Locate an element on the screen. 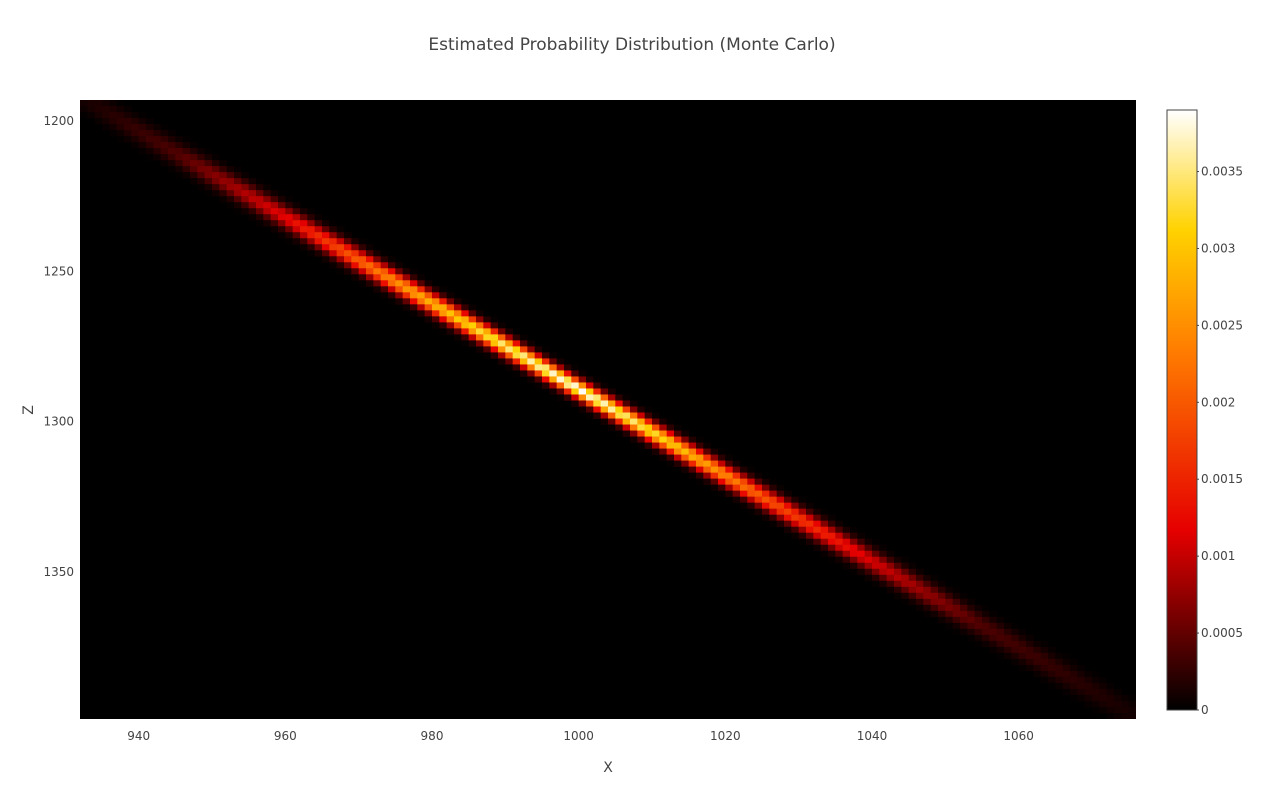 This screenshot has height=800, width=1264. x-axis-title: X is located at coordinates (608, 768).